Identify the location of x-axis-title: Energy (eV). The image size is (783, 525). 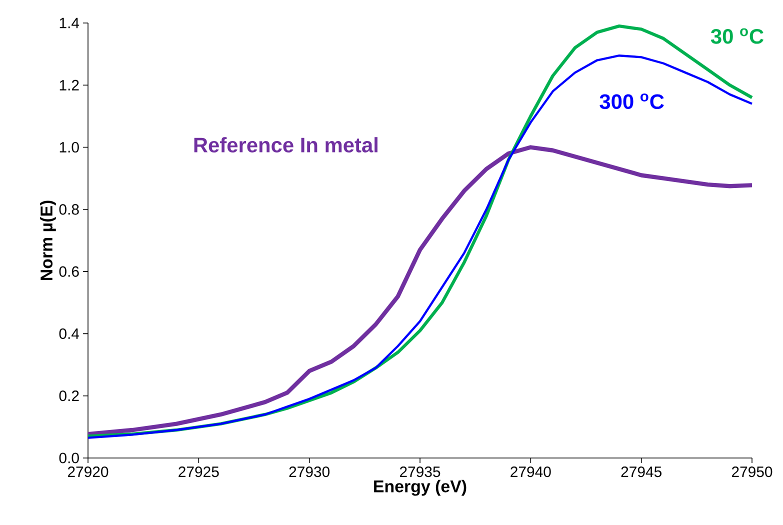
(420, 488).